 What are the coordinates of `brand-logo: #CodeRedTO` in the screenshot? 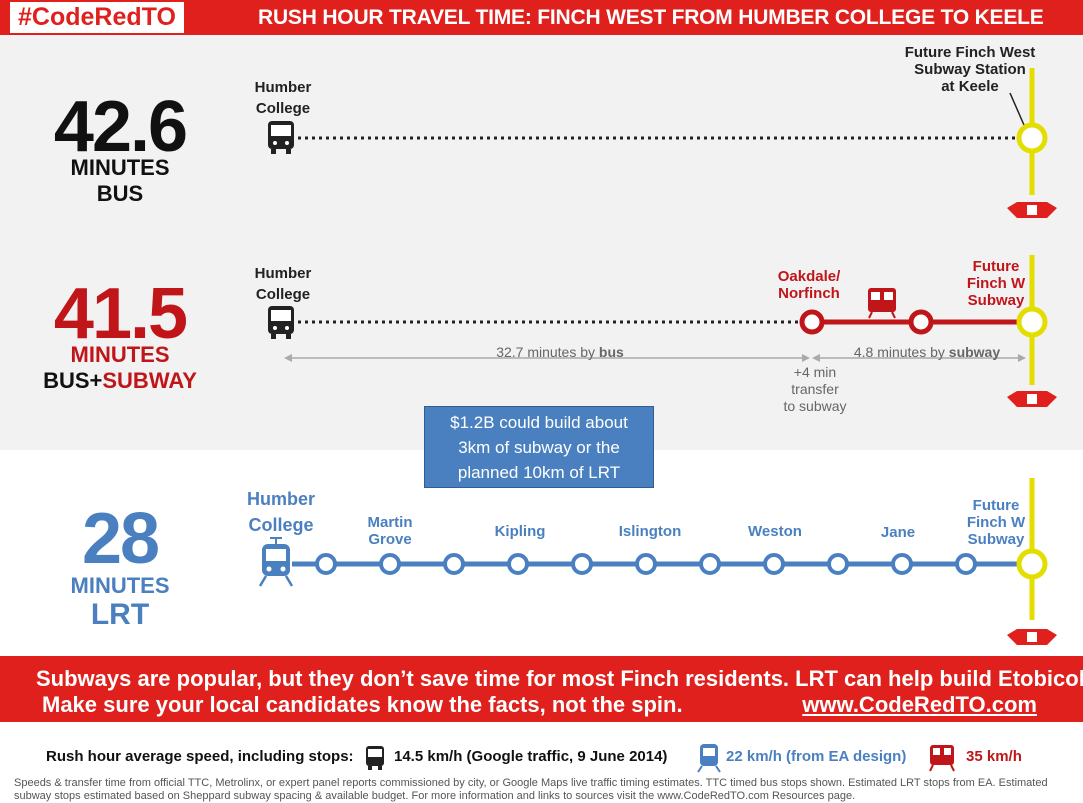 It's located at (97, 17).